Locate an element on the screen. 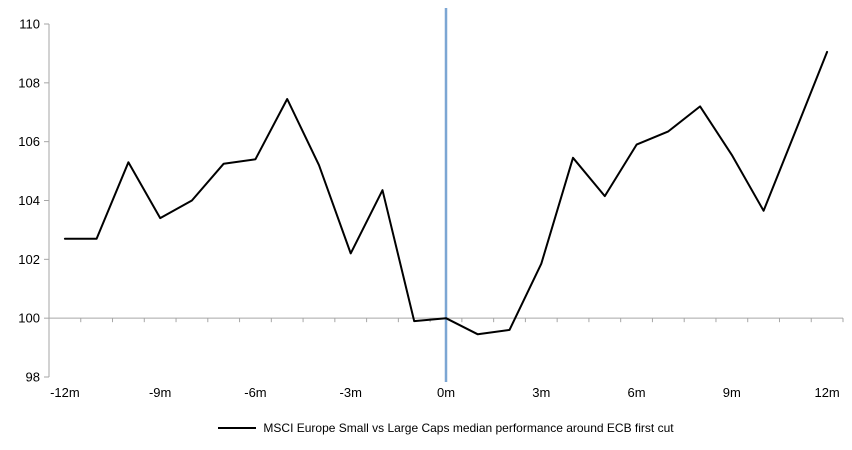  y-tick-label: 100 is located at coordinates (29, 318).